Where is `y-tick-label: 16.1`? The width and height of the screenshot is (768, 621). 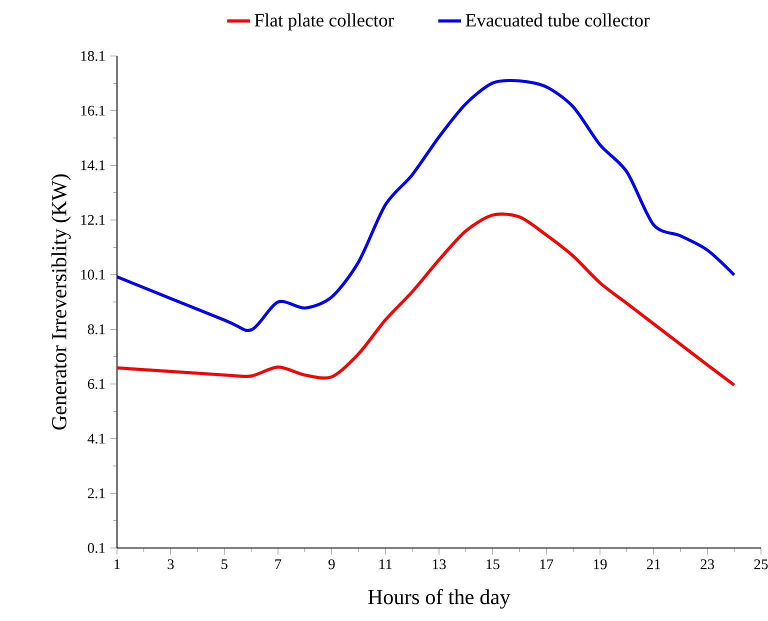
y-tick-label: 16.1 is located at coordinates (93, 111).